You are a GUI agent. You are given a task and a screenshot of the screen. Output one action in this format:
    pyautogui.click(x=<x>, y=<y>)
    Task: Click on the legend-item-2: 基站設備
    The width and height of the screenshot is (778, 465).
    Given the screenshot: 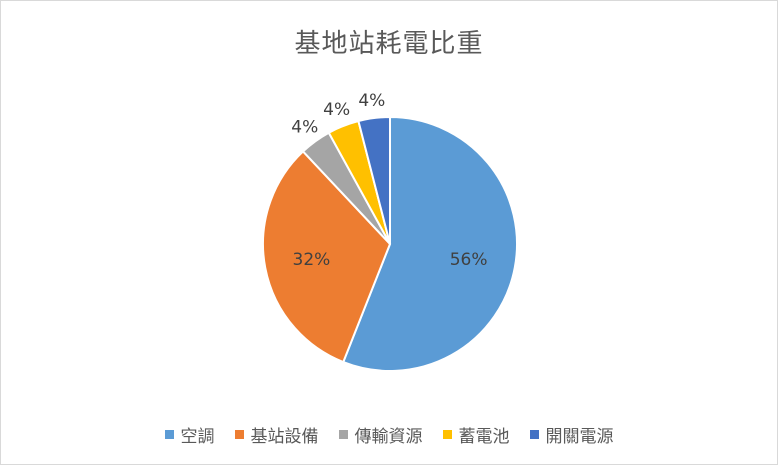 What is the action you would take?
    pyautogui.click(x=276, y=434)
    